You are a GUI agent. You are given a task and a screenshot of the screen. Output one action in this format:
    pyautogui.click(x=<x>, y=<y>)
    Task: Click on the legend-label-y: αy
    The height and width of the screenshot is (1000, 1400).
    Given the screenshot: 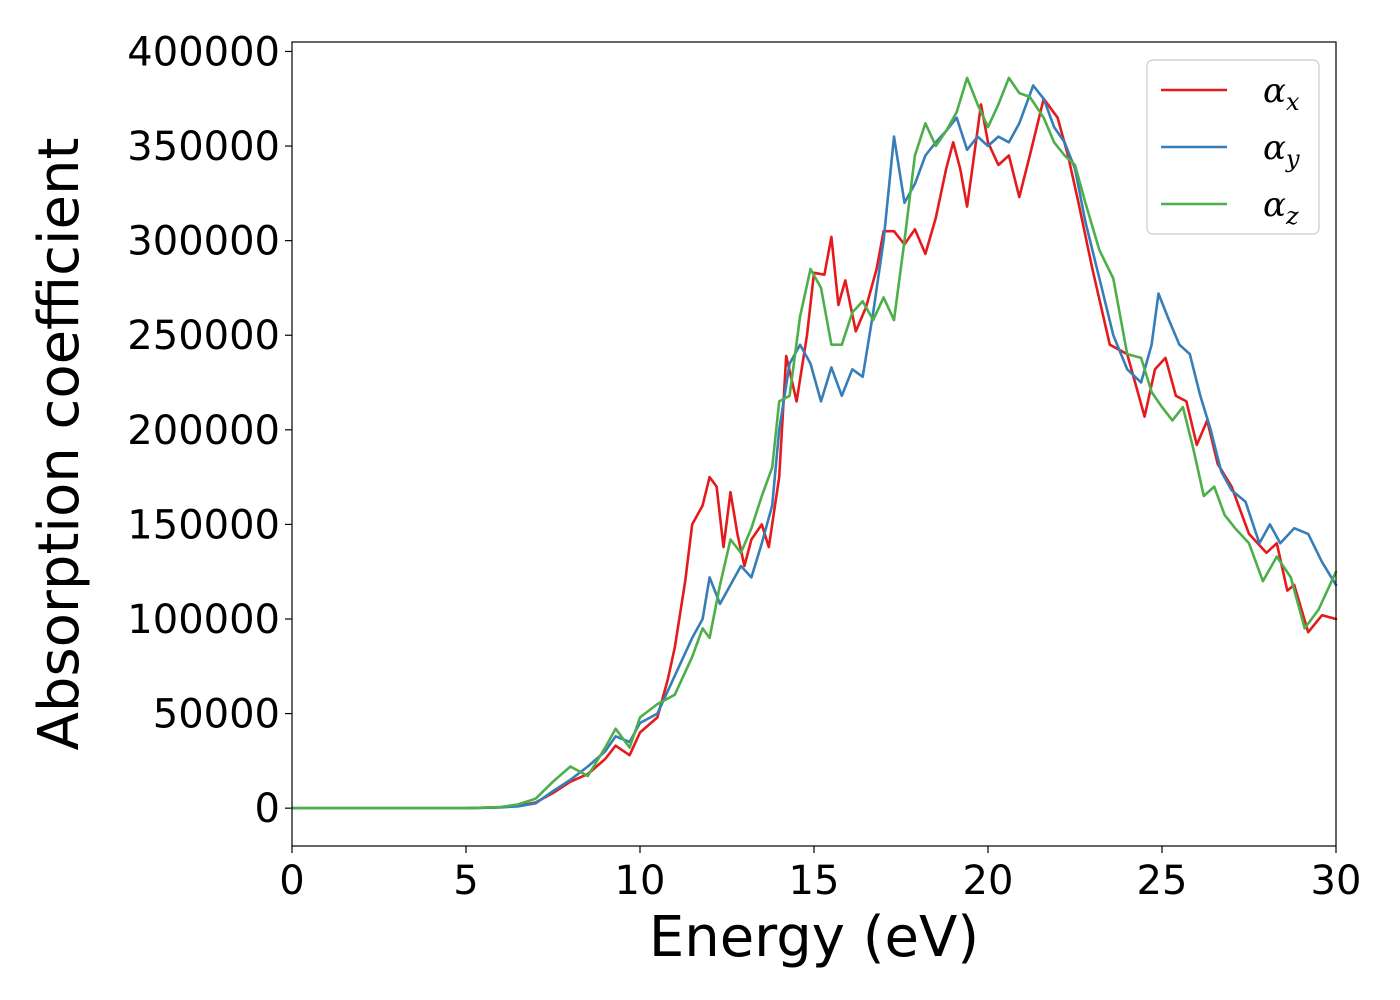 What is the action you would take?
    pyautogui.click(x=1281, y=150)
    